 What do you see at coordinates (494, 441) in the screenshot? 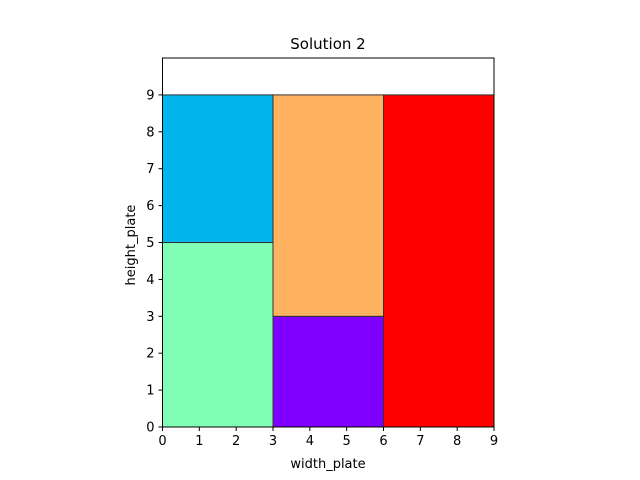
I see `x-tick-label: 9` at bounding box center [494, 441].